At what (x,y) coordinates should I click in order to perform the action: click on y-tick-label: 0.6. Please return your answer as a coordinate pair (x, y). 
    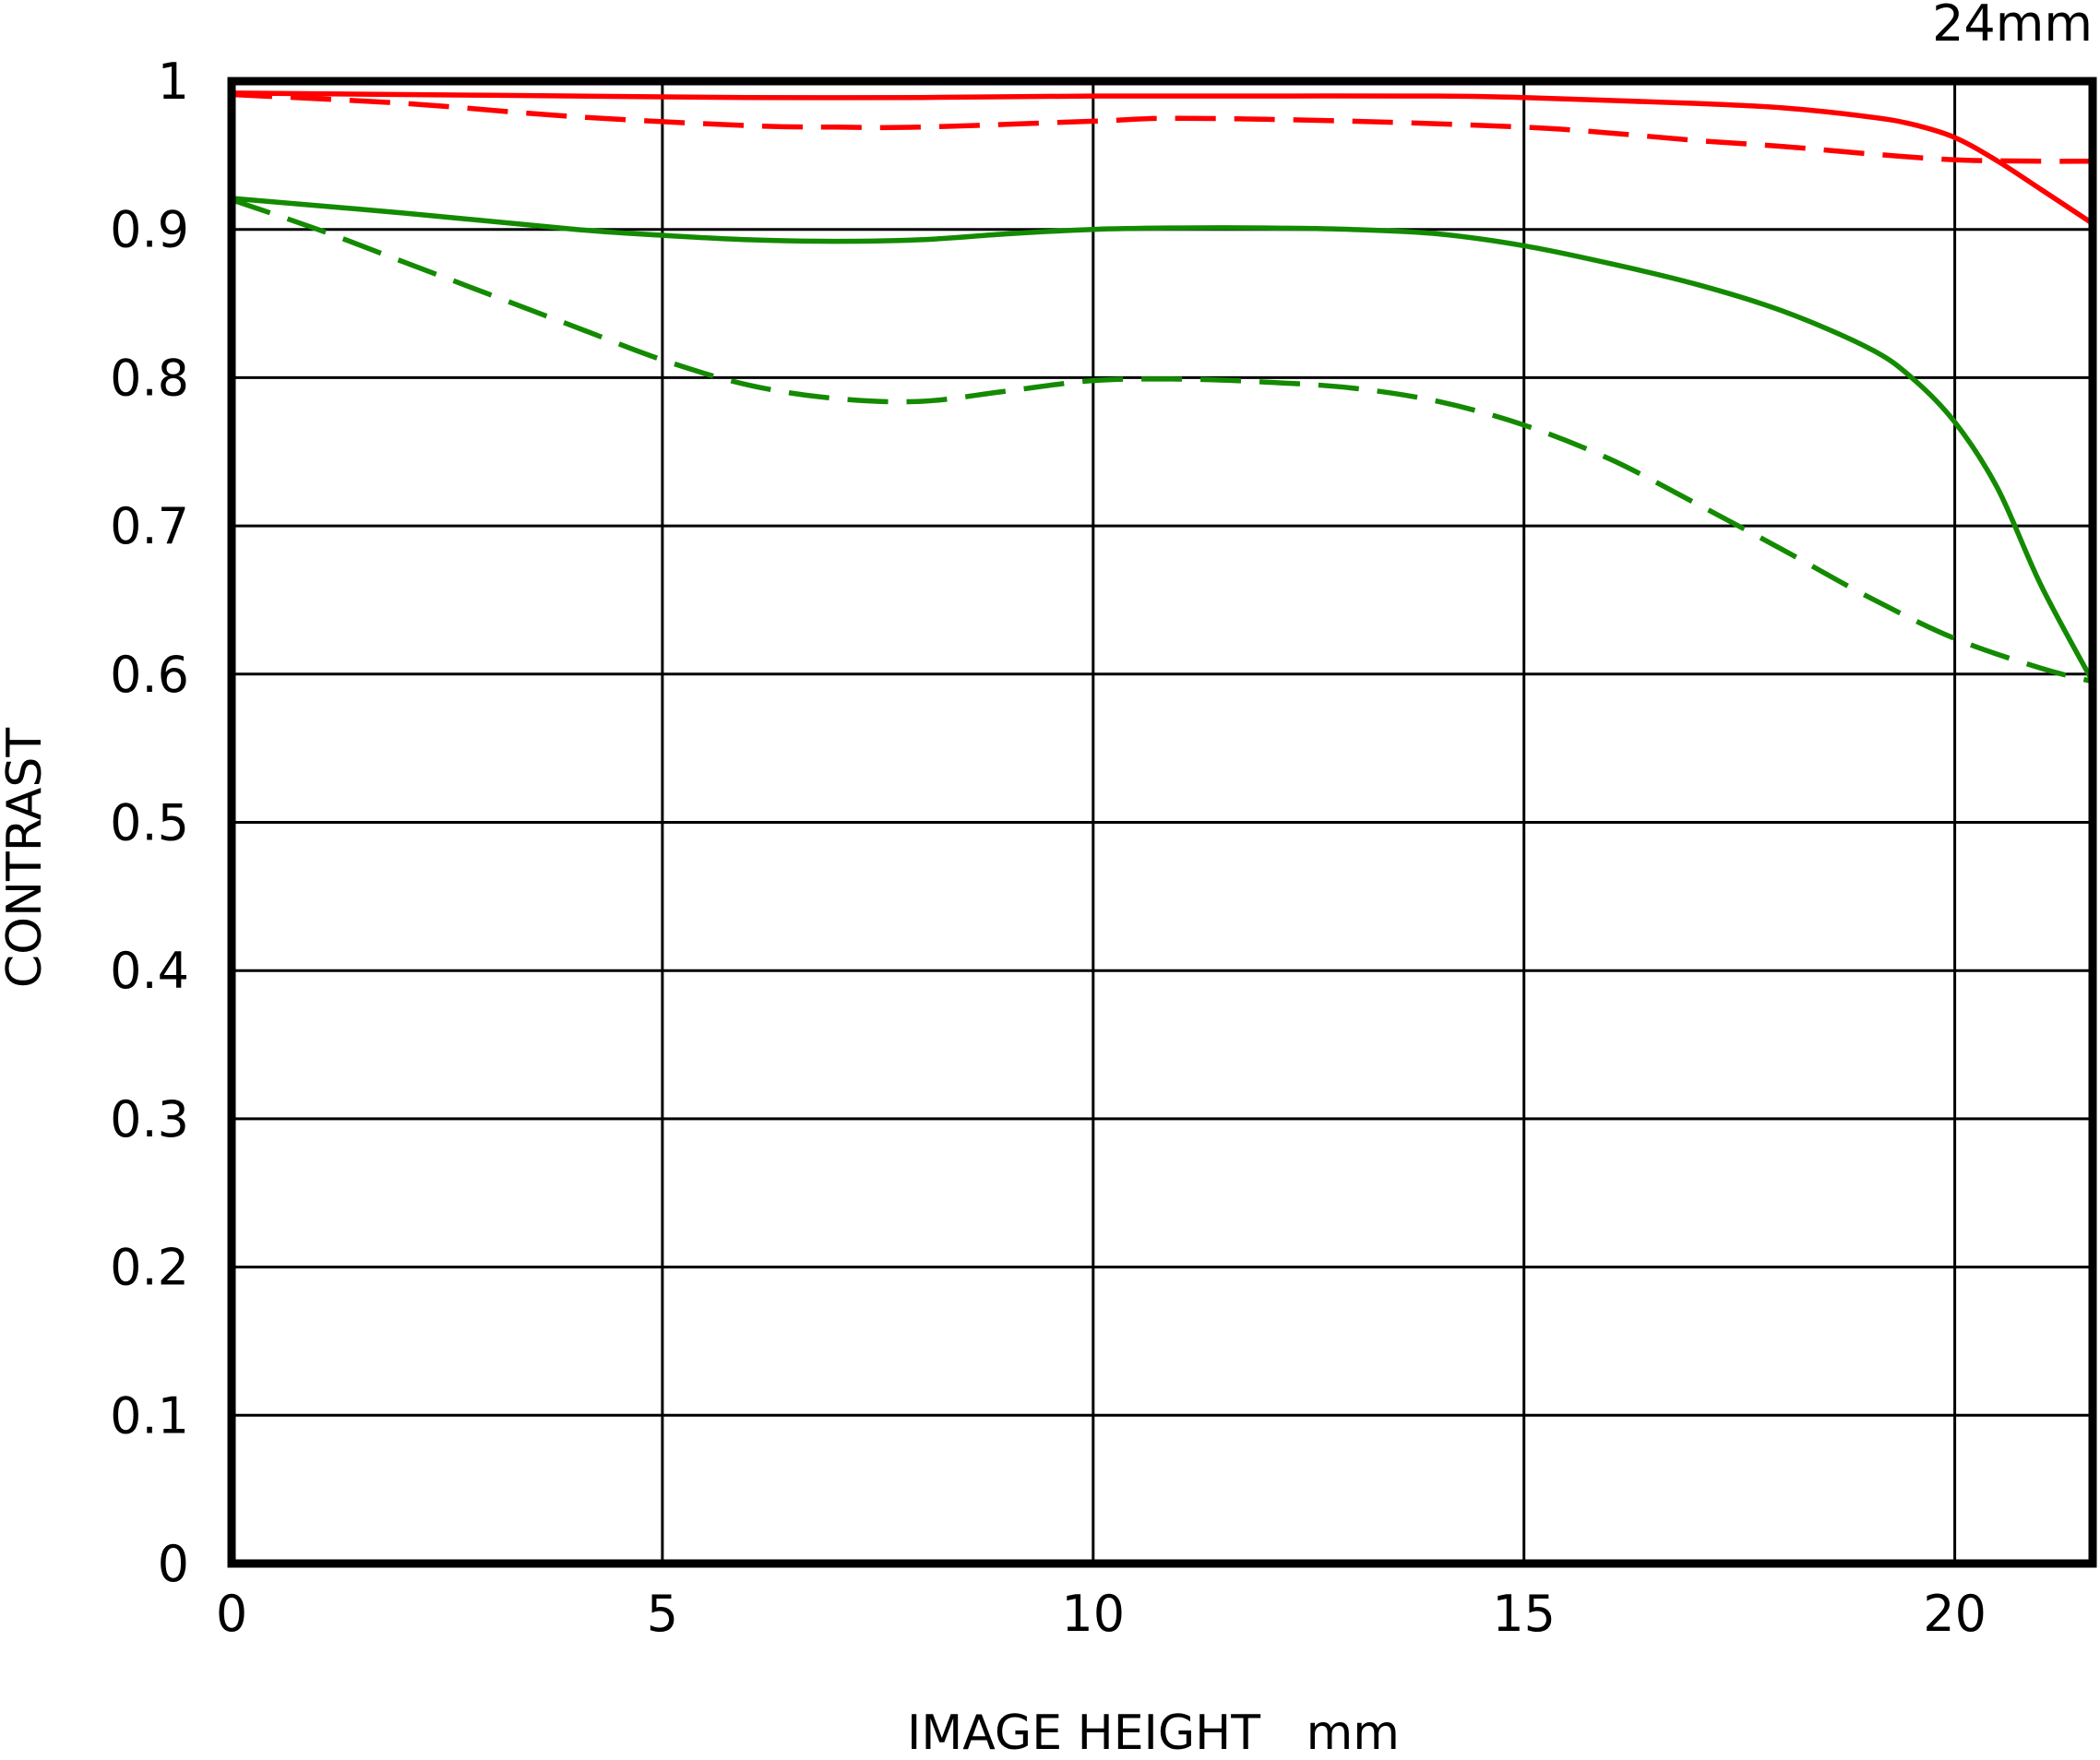
    Looking at the image, I should click on (149, 675).